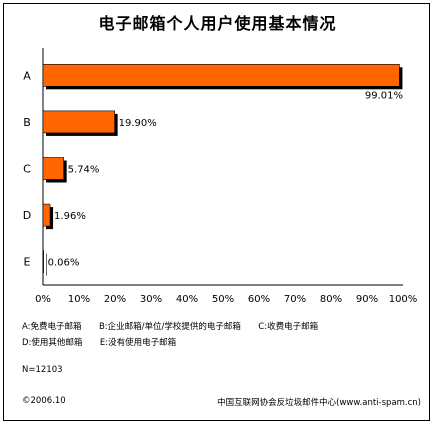 The height and width of the screenshot is (425, 435). What do you see at coordinates (223, 299) in the screenshot?
I see `x-tick-label: 50%` at bounding box center [223, 299].